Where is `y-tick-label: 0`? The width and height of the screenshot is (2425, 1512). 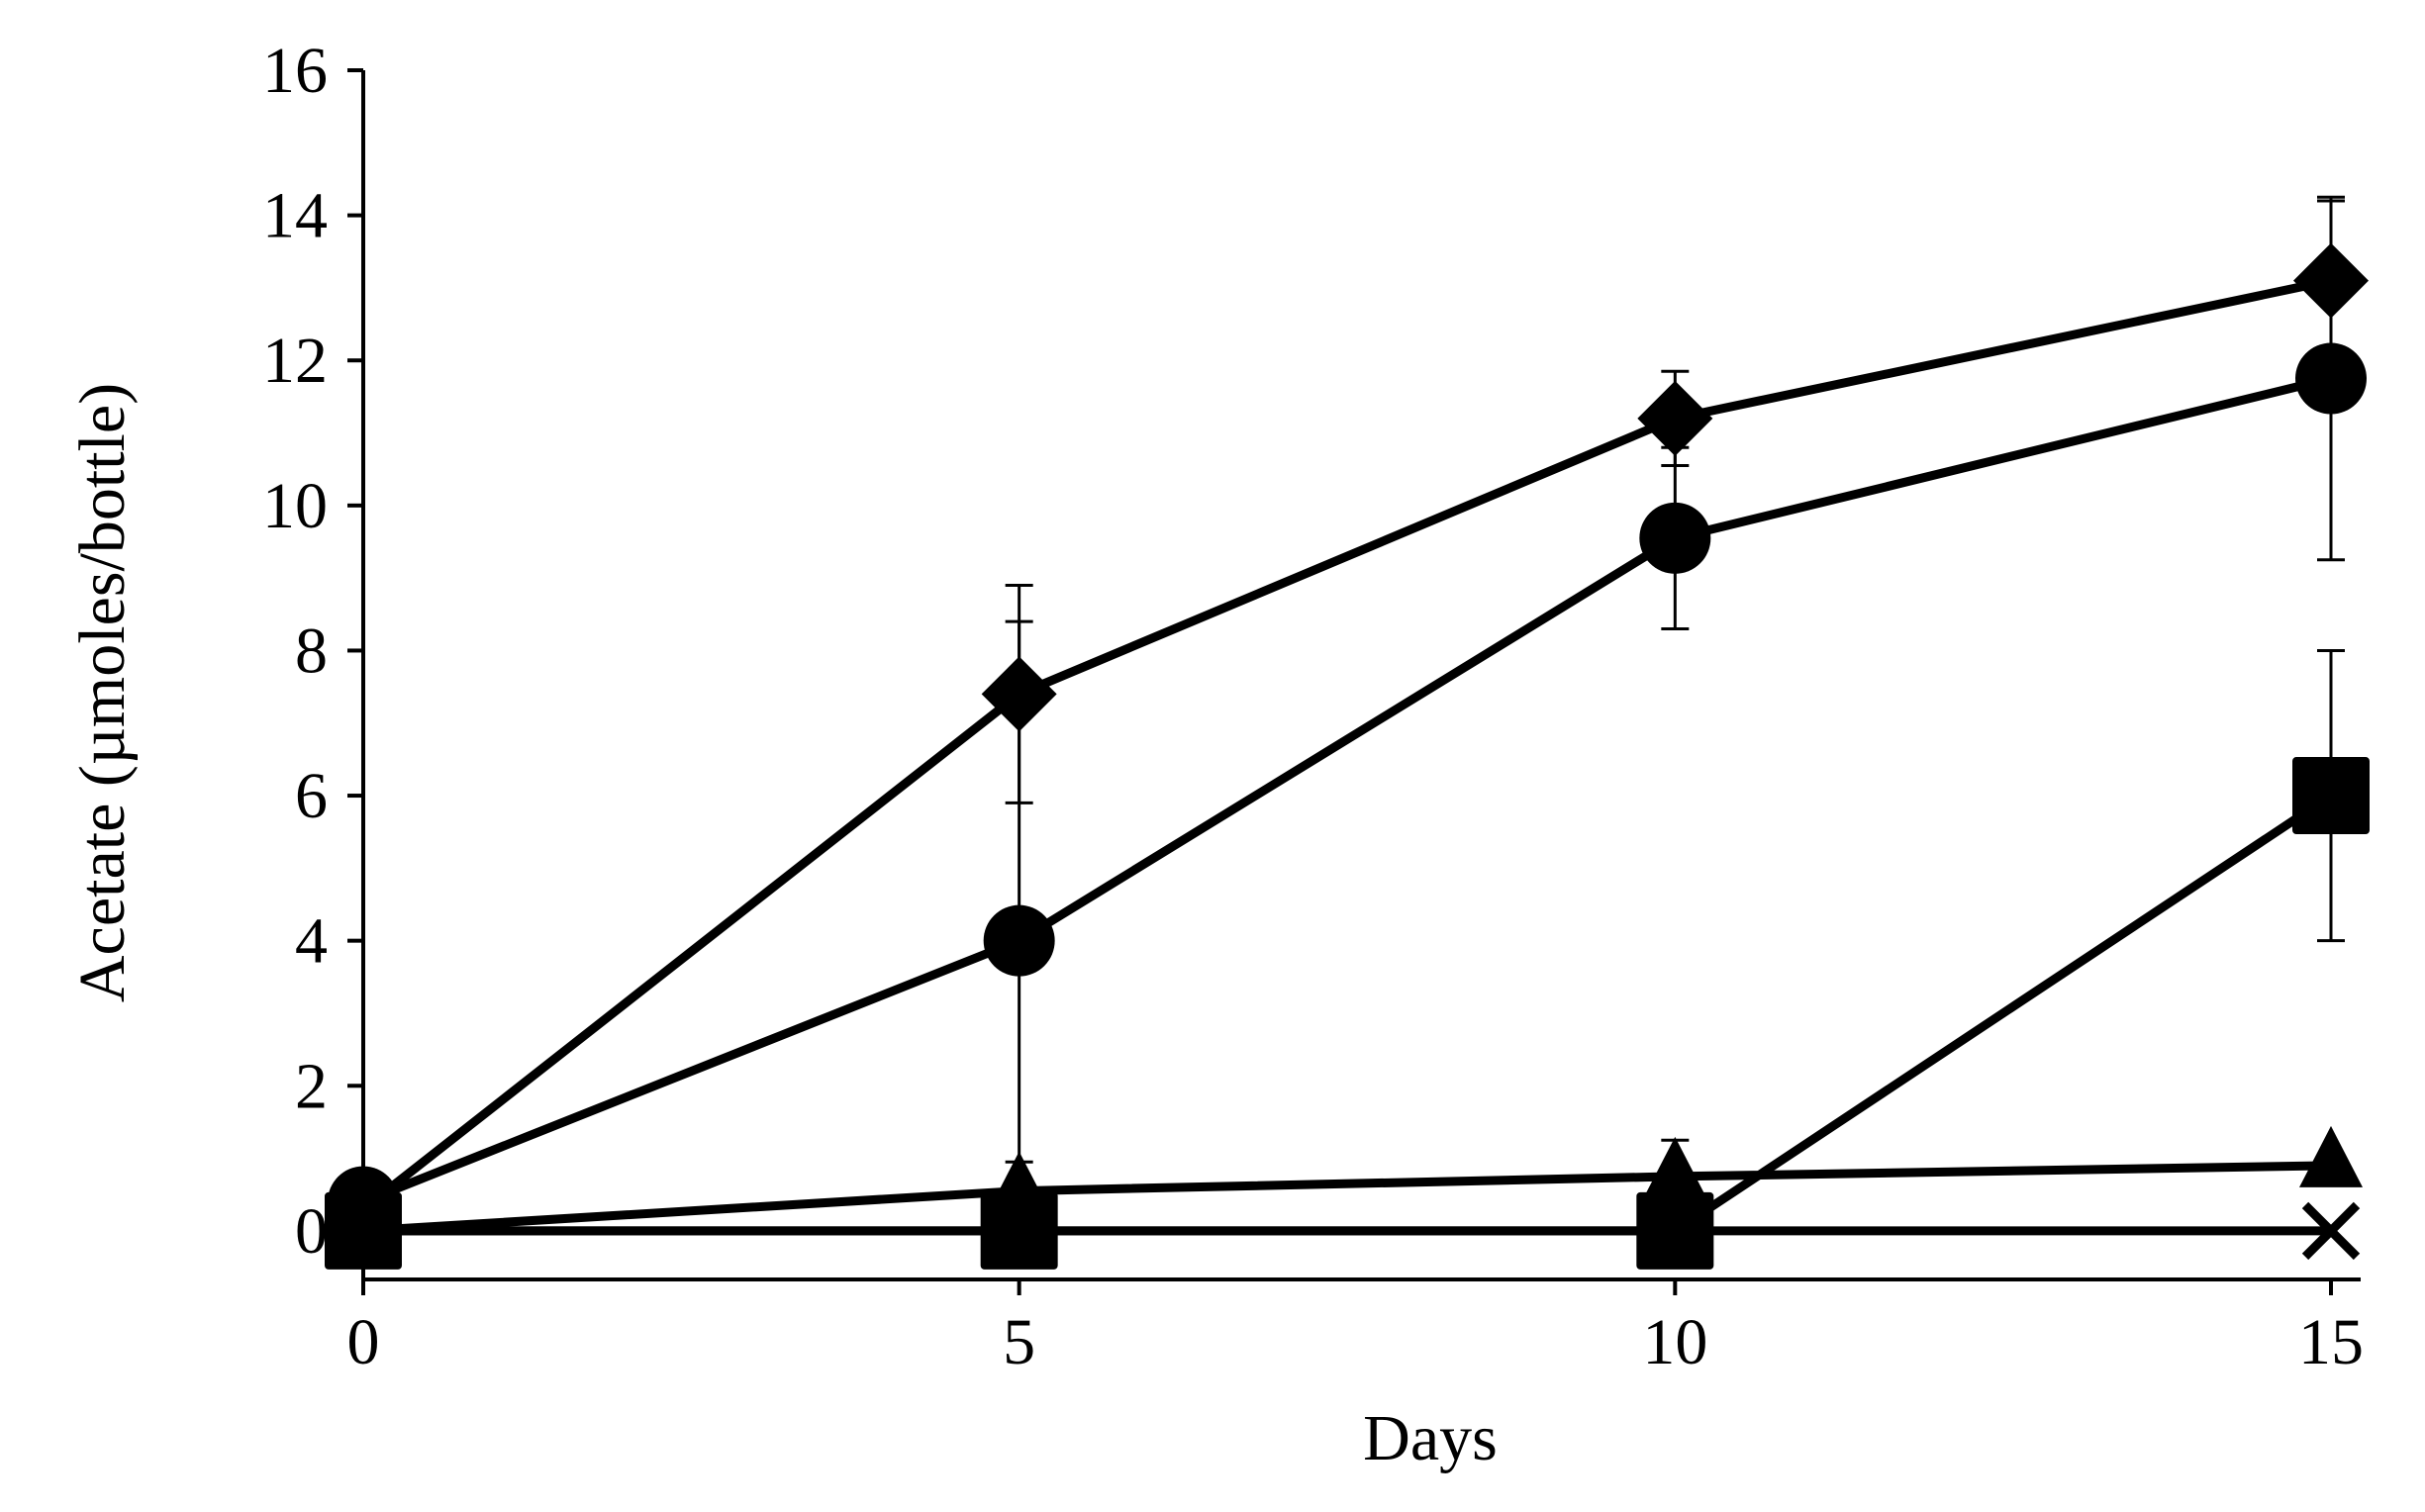
y-tick-label: 0 is located at coordinates (311, 1232).